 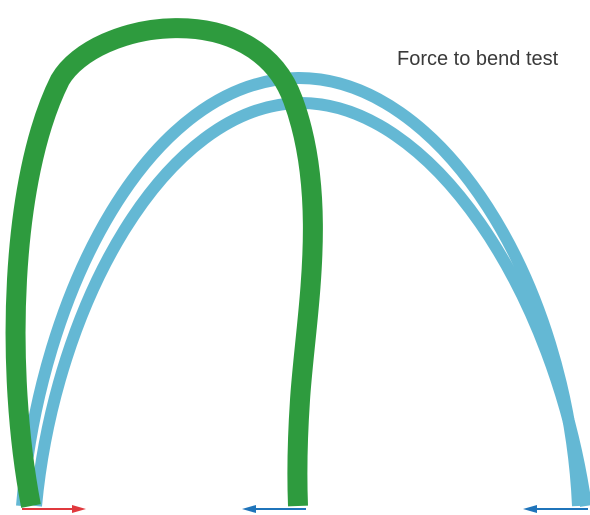 What do you see at coordinates (274, 509) in the screenshot?
I see `arrow-left-blue-middle` at bounding box center [274, 509].